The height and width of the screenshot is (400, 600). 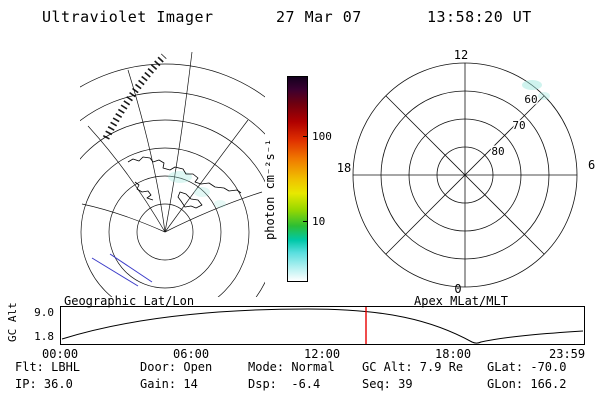 What do you see at coordinates (530, 99) in the screenshot?
I see `ring-label-60: 60` at bounding box center [530, 99].